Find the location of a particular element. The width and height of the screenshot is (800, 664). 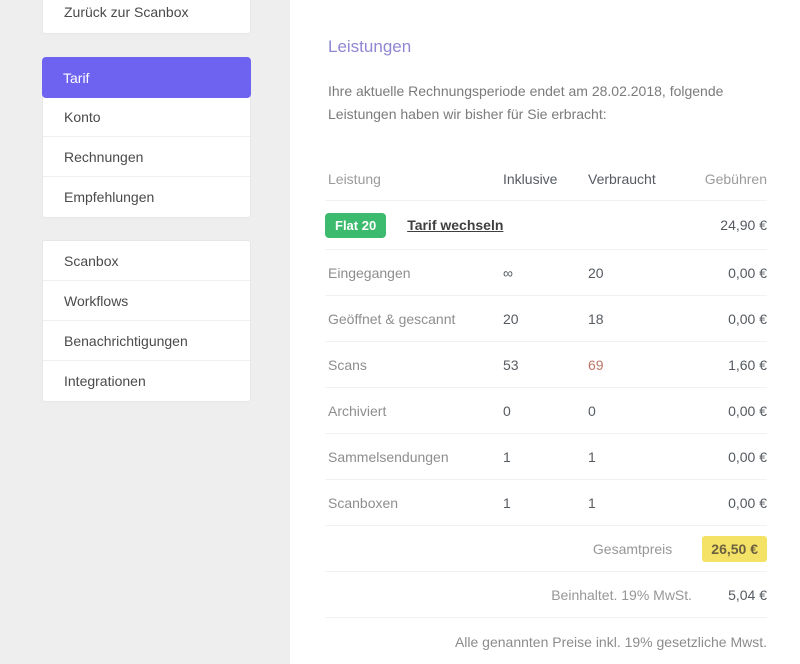

total-price-badge: 26,50 € is located at coordinates (734, 548).